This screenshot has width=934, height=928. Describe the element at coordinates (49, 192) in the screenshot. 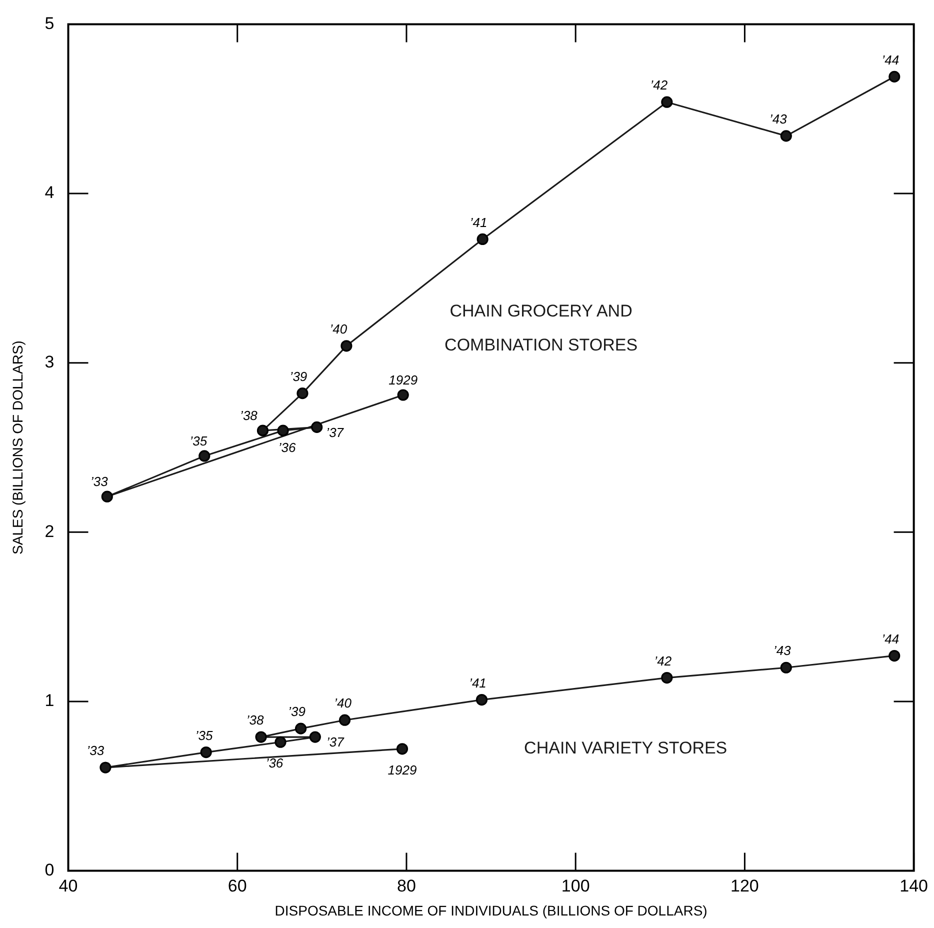

I see `y-tick-label: 4` at that location.